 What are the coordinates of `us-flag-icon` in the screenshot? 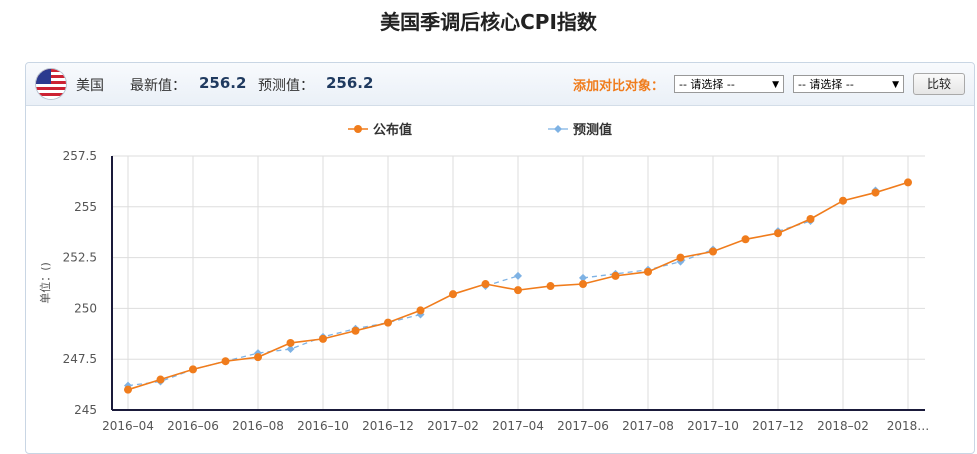 It's located at (51, 84).